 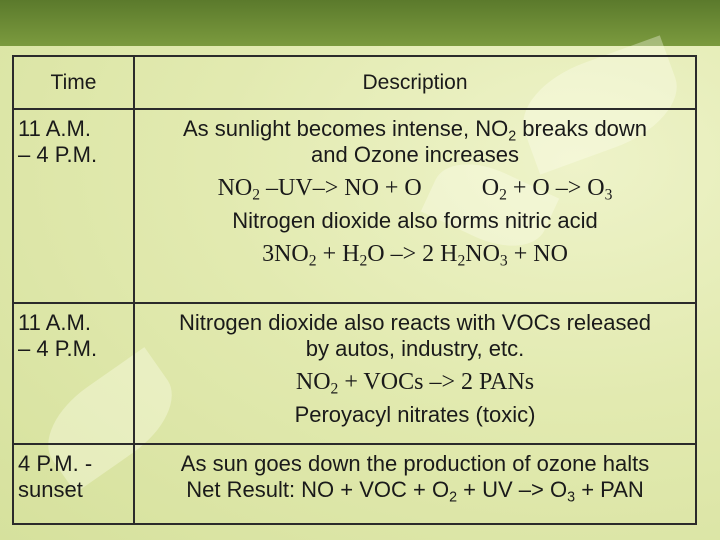 What do you see at coordinates (338, 254) in the screenshot?
I see `description-text: + H` at bounding box center [338, 254].